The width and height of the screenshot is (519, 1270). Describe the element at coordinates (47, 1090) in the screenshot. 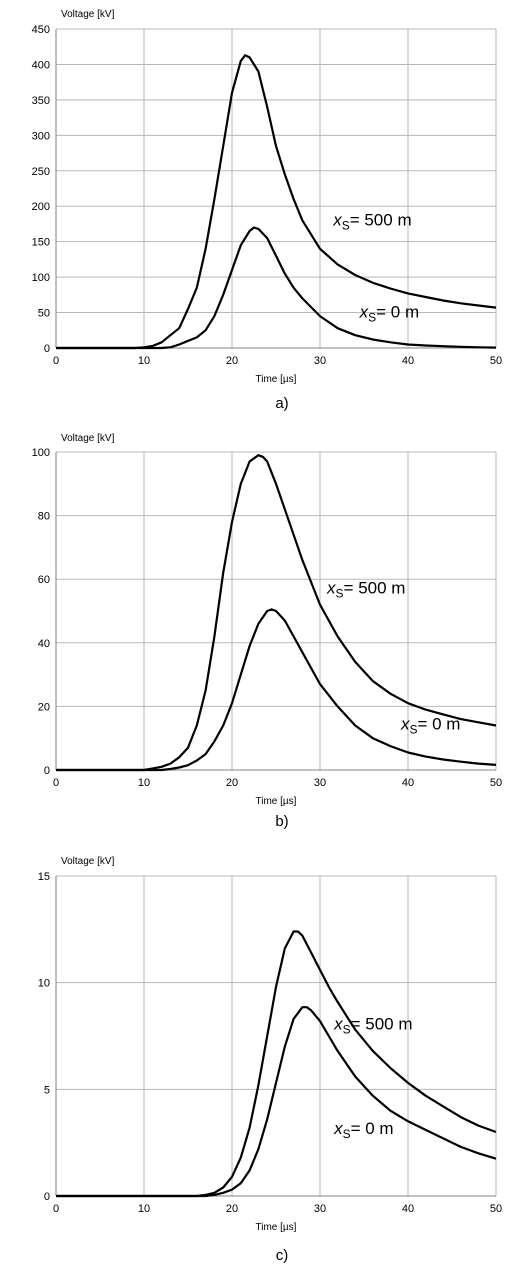

I see `y-tick-label: 5` at that location.